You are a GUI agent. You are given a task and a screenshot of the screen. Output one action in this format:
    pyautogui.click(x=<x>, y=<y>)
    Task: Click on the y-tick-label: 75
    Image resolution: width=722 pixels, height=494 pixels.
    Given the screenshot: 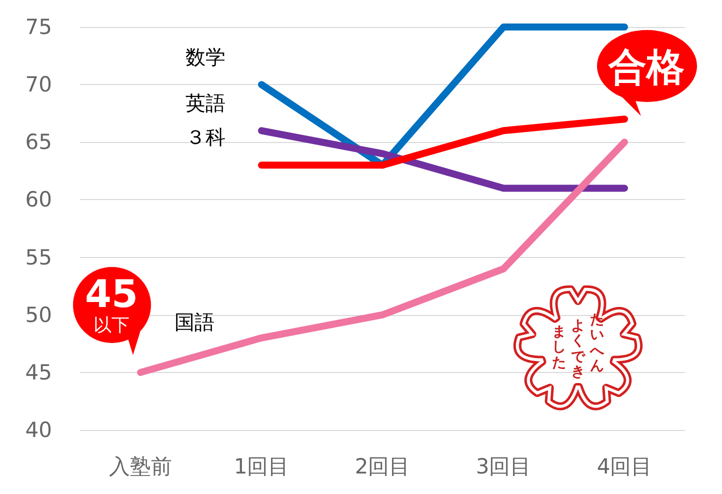 What is the action you would take?
    pyautogui.click(x=38, y=27)
    